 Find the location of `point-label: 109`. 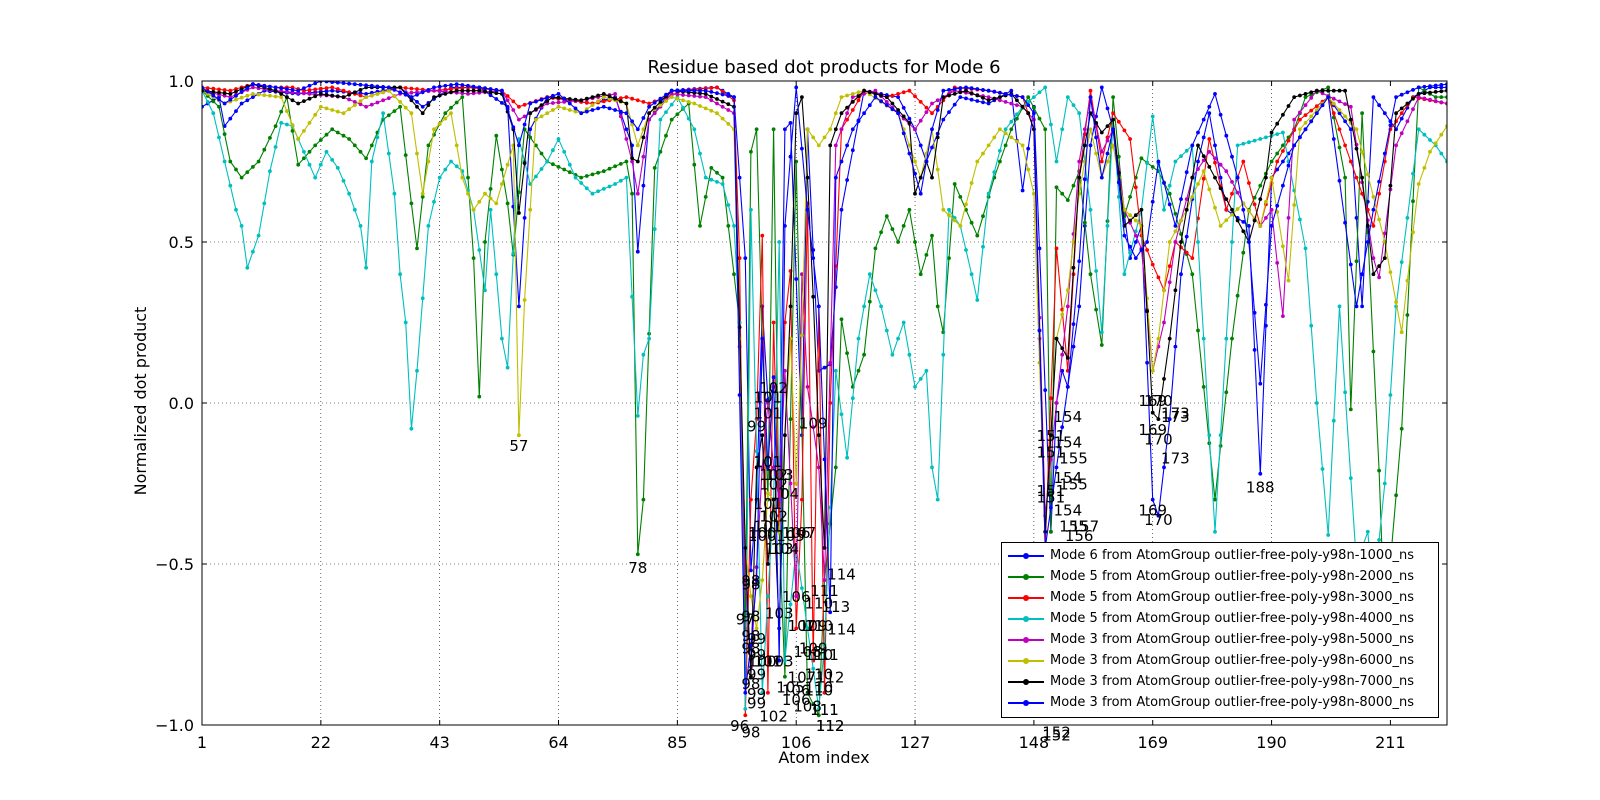

point-label: 109 is located at coordinates (813, 626).